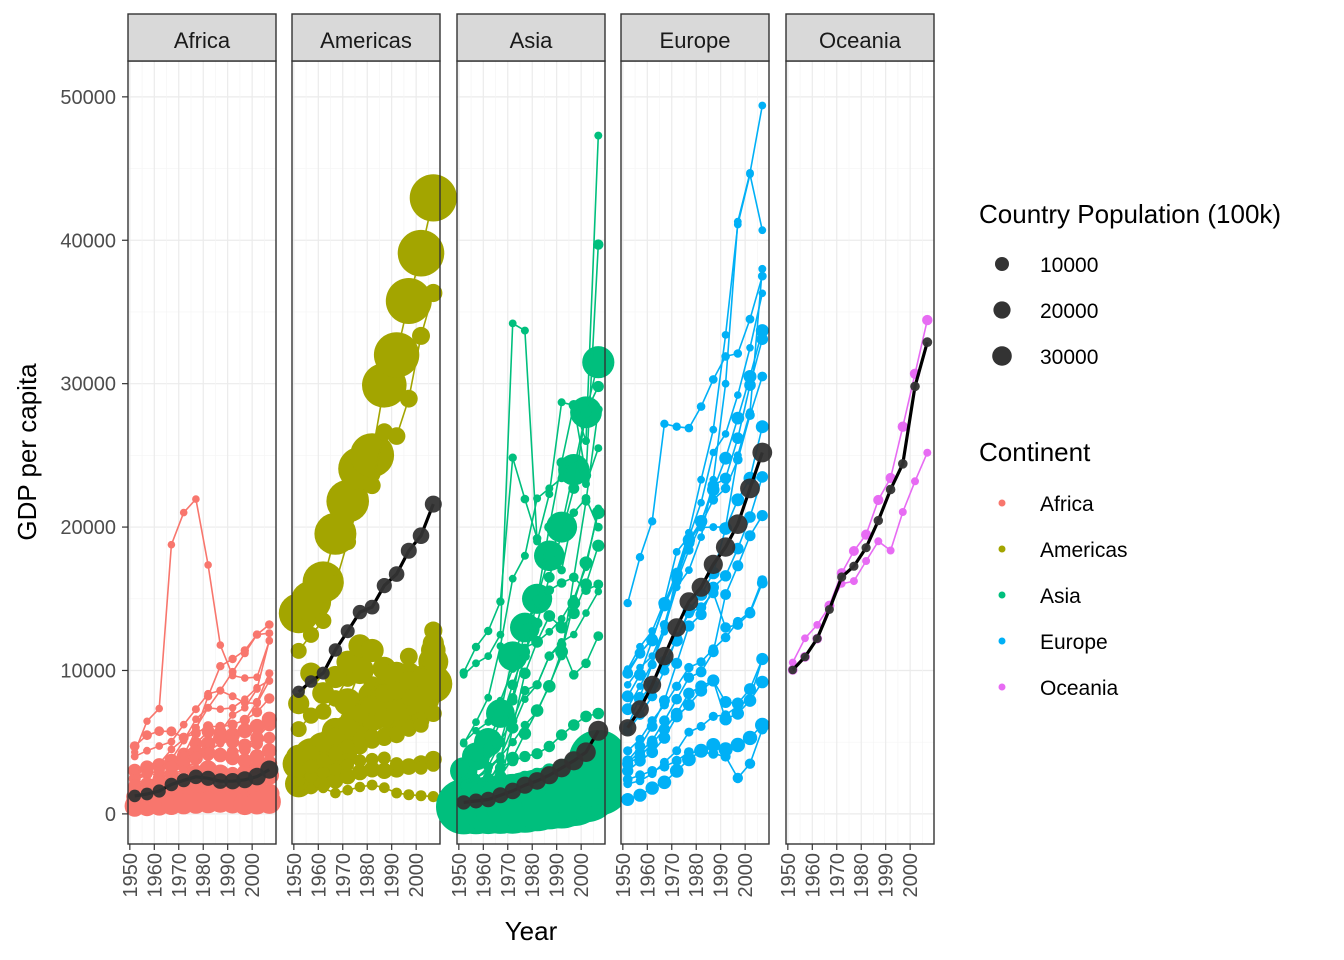  Describe the element at coordinates (533, 875) in the screenshot. I see `x-tick-label: 1980` at that location.